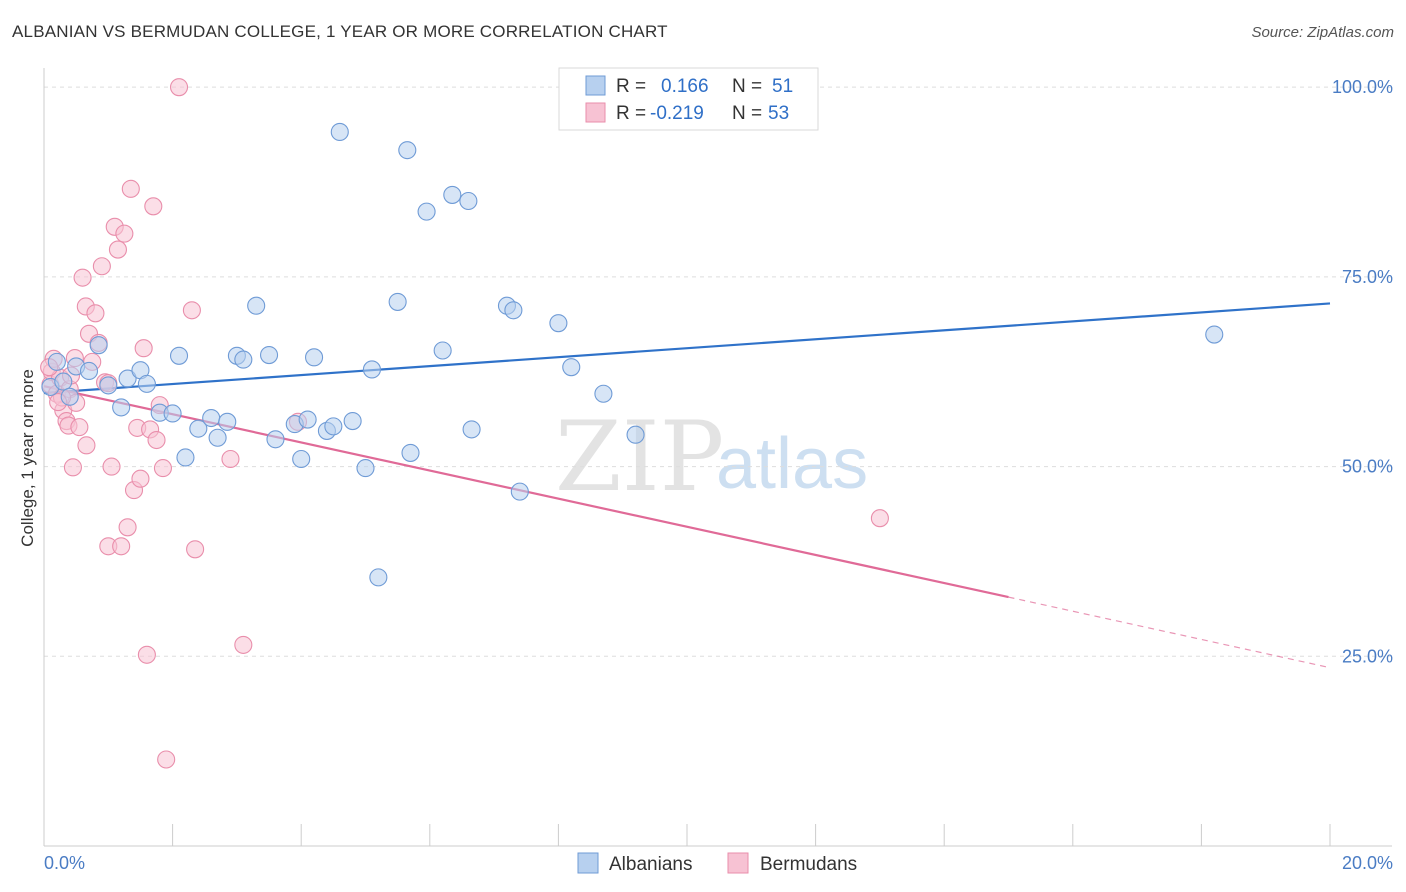  Describe the element at coordinates (792, 464) in the screenshot. I see `watermark-atlas: atlas` at that location.